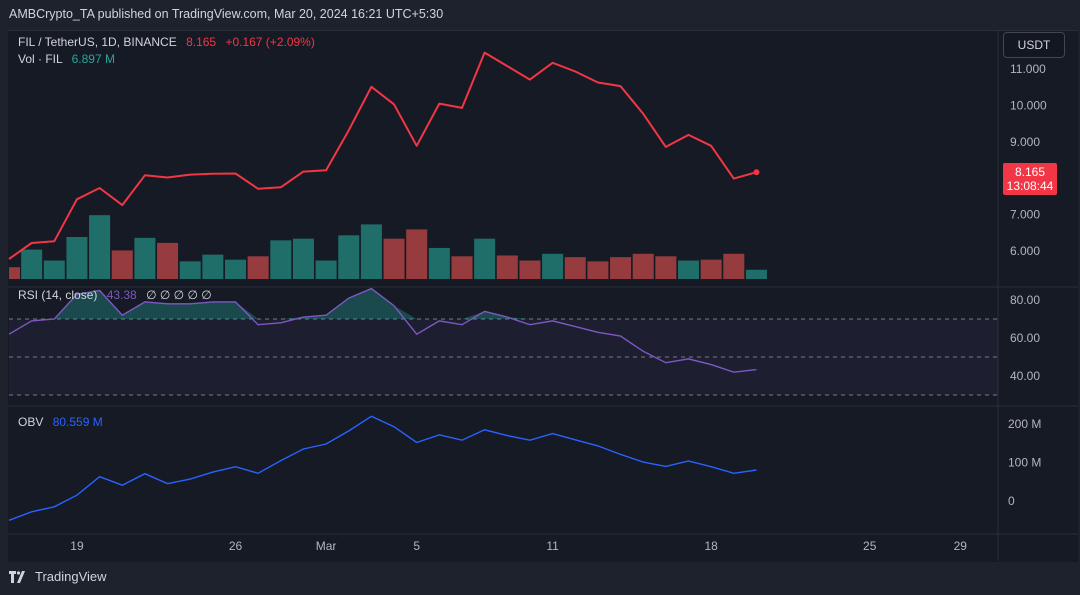 The width and height of the screenshot is (1080, 595). I want to click on time-tick-label: 26, so click(236, 546).